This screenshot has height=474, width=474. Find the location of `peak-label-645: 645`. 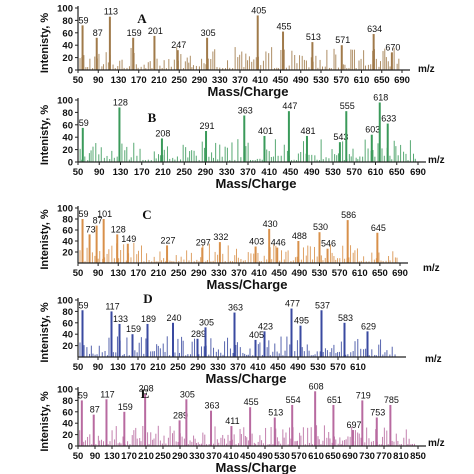

peak-label-645: 645 is located at coordinates (378, 228).